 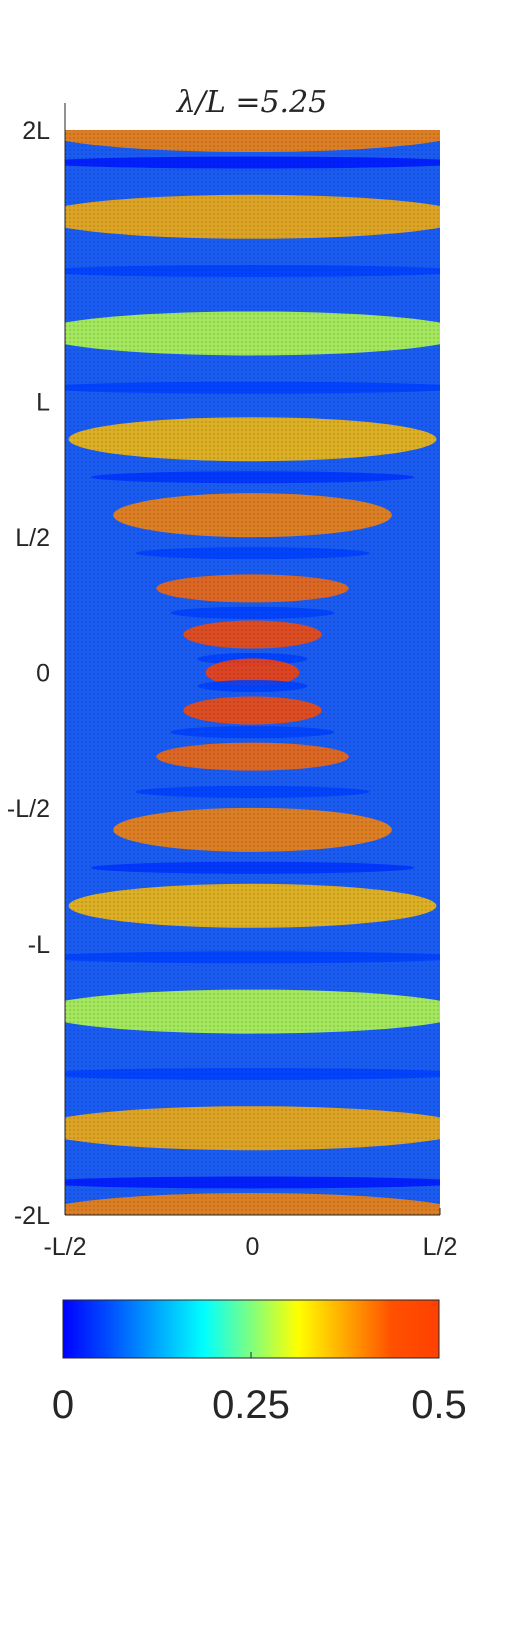 I want to click on y-tick-label: L, so click(x=43, y=402).